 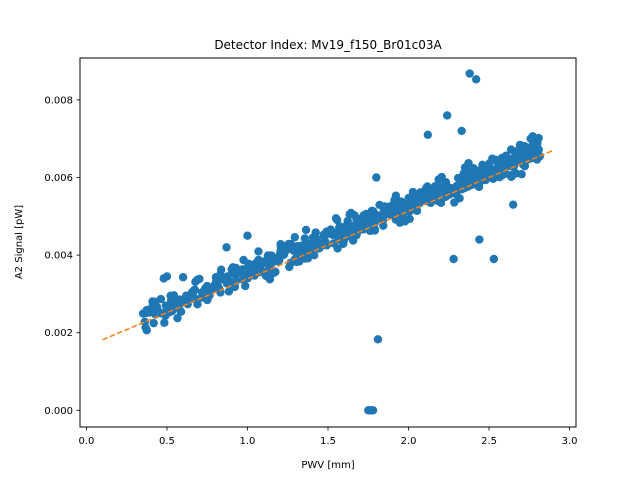 What do you see at coordinates (327, 465) in the screenshot?
I see `x-axis-label: PWV [mm]` at bounding box center [327, 465].